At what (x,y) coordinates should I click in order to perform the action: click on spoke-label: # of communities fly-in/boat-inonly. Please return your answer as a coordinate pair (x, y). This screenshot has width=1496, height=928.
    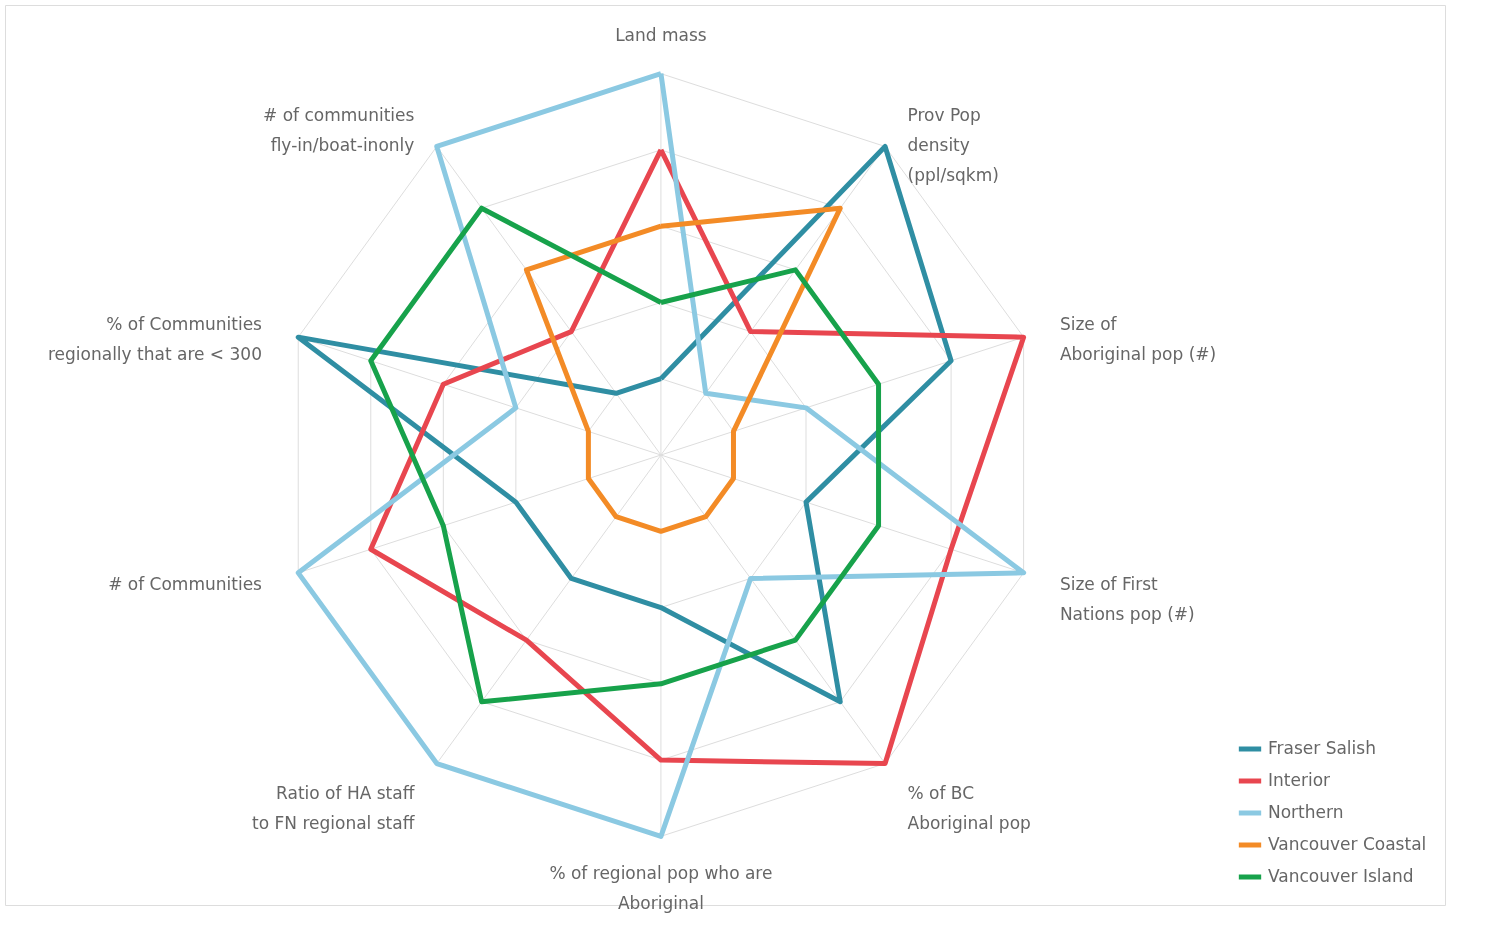
    Looking at the image, I should click on (339, 129).